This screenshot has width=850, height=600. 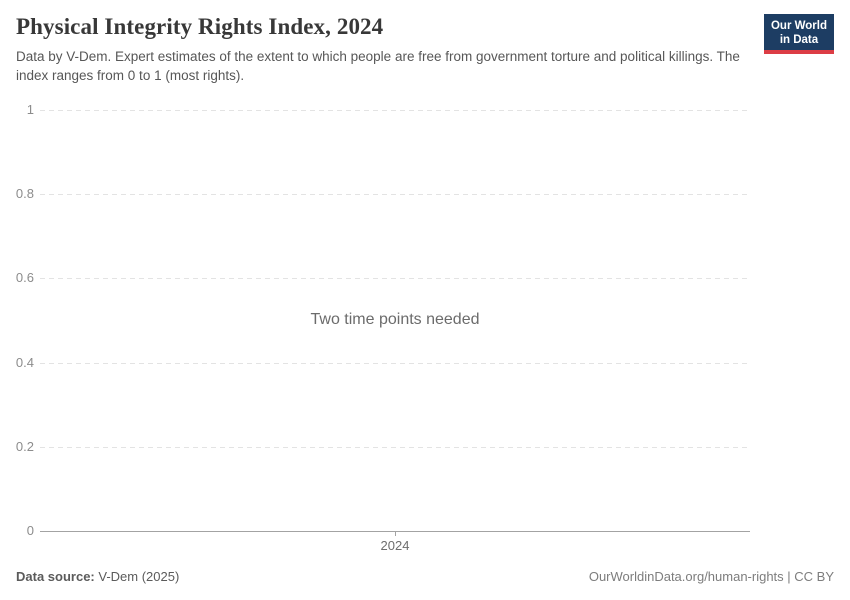 I want to click on x-tick-label: 2024, so click(x=395, y=545).